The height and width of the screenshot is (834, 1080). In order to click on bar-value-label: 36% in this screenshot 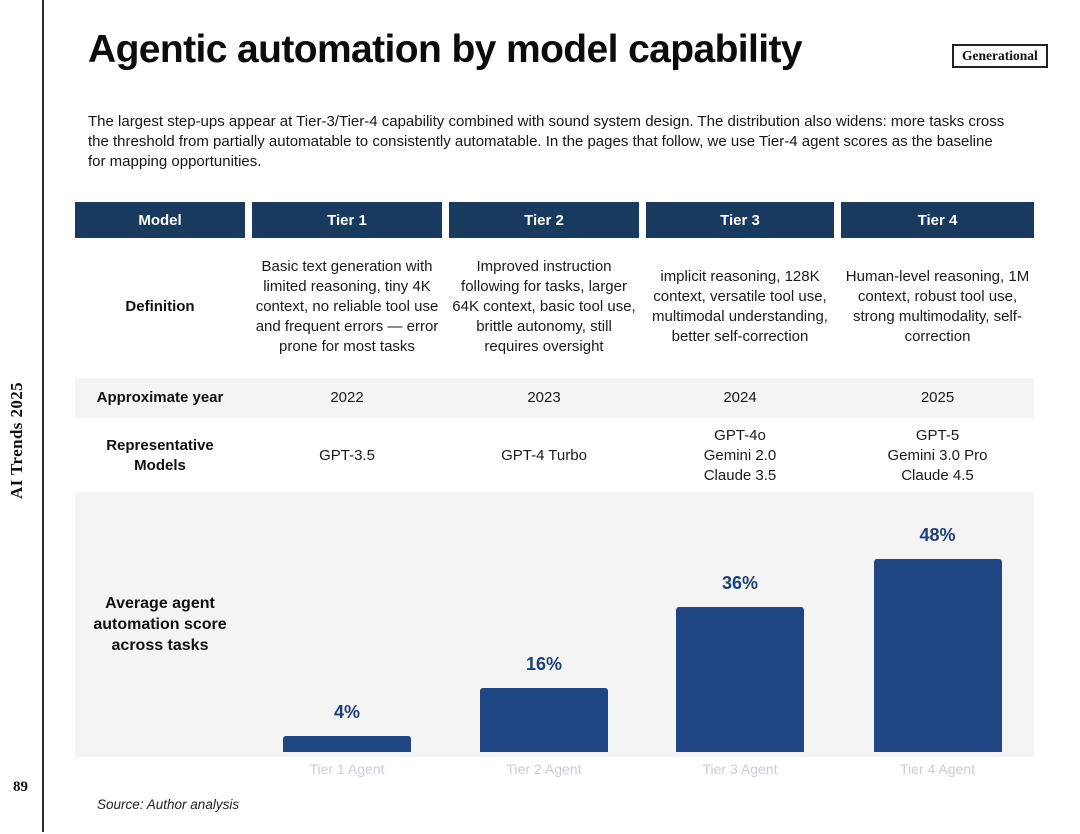, I will do `click(740, 583)`.